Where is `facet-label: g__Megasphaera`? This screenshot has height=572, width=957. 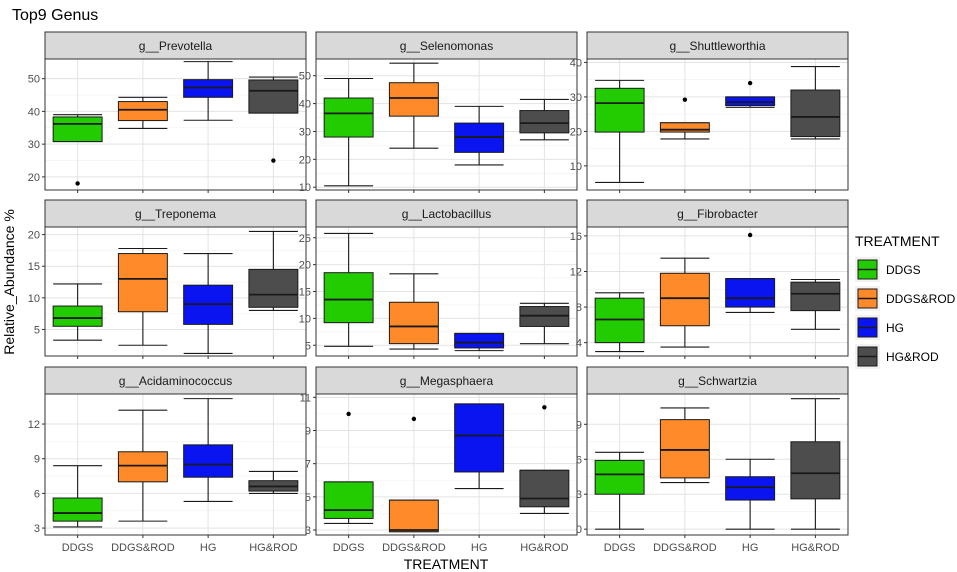 facet-label: g__Megasphaera is located at coordinates (447, 381).